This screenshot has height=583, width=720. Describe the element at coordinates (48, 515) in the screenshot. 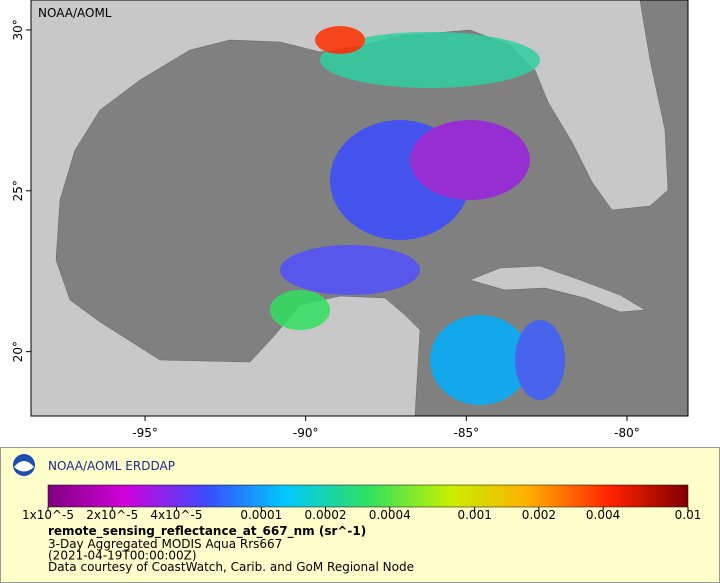

I see `colorbar-tick-label: 1x10^-5` at that location.